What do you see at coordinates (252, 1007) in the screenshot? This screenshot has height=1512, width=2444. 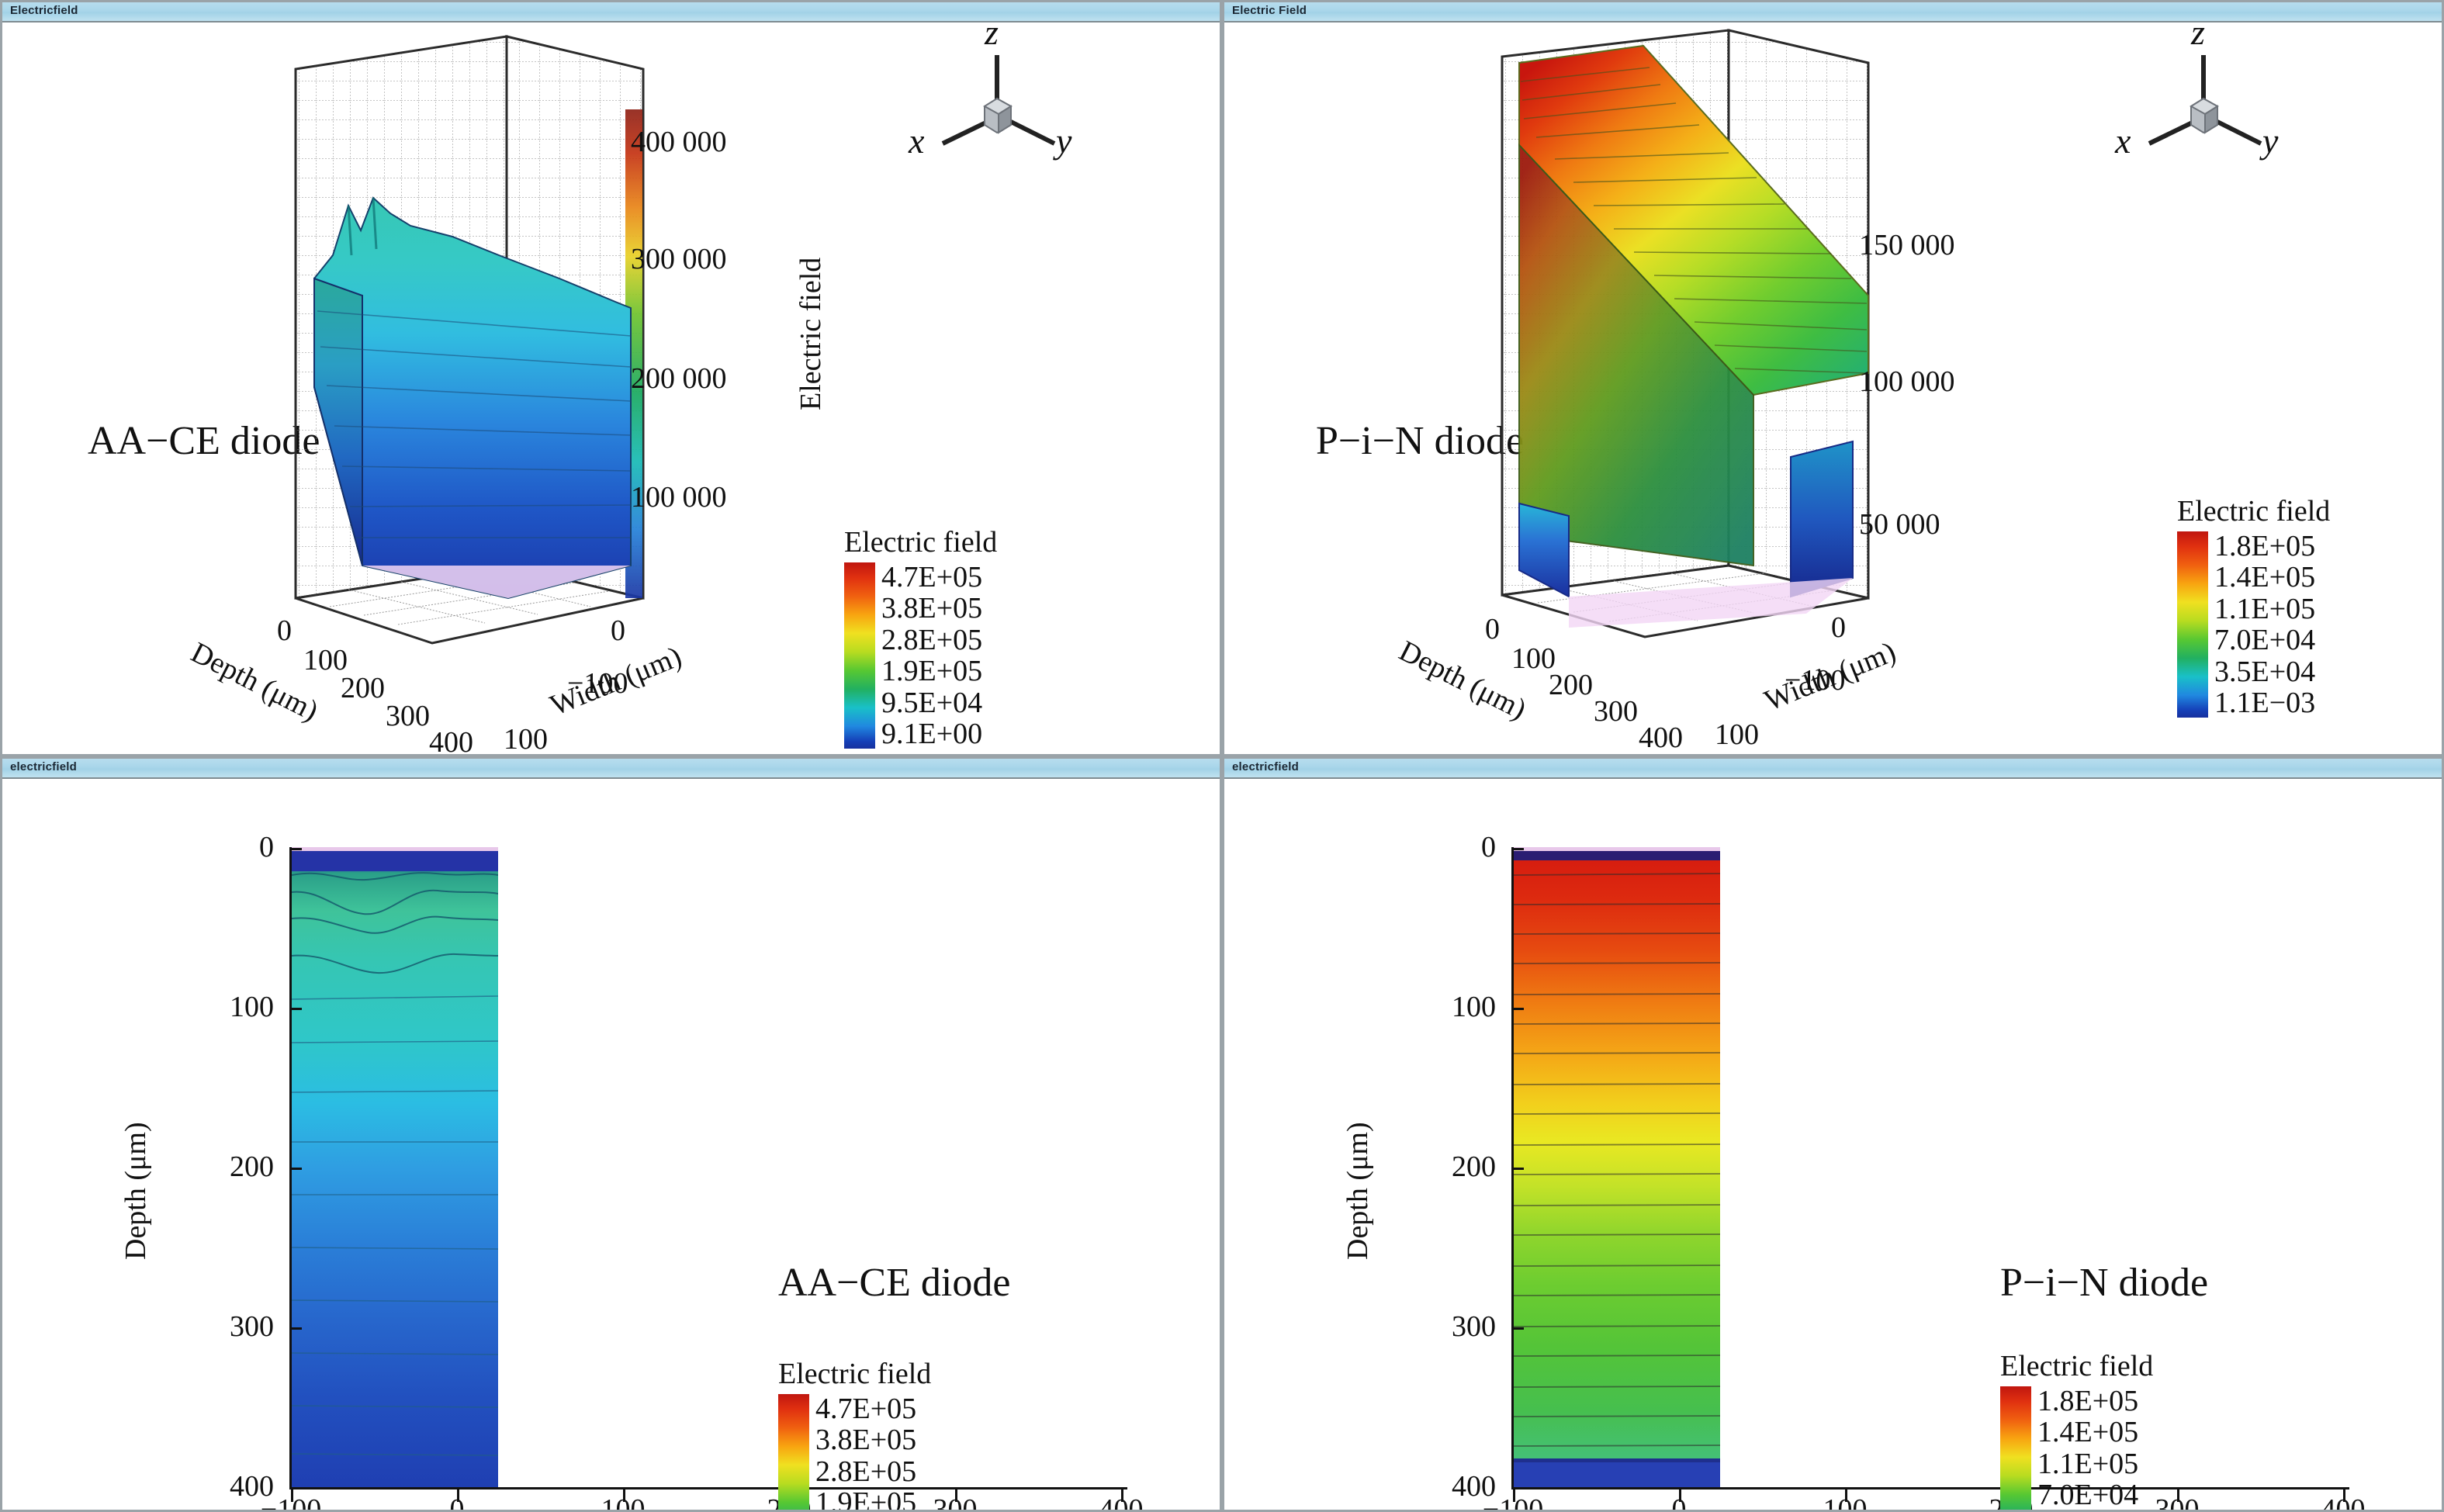 I see `y-tick-label: 100` at bounding box center [252, 1007].